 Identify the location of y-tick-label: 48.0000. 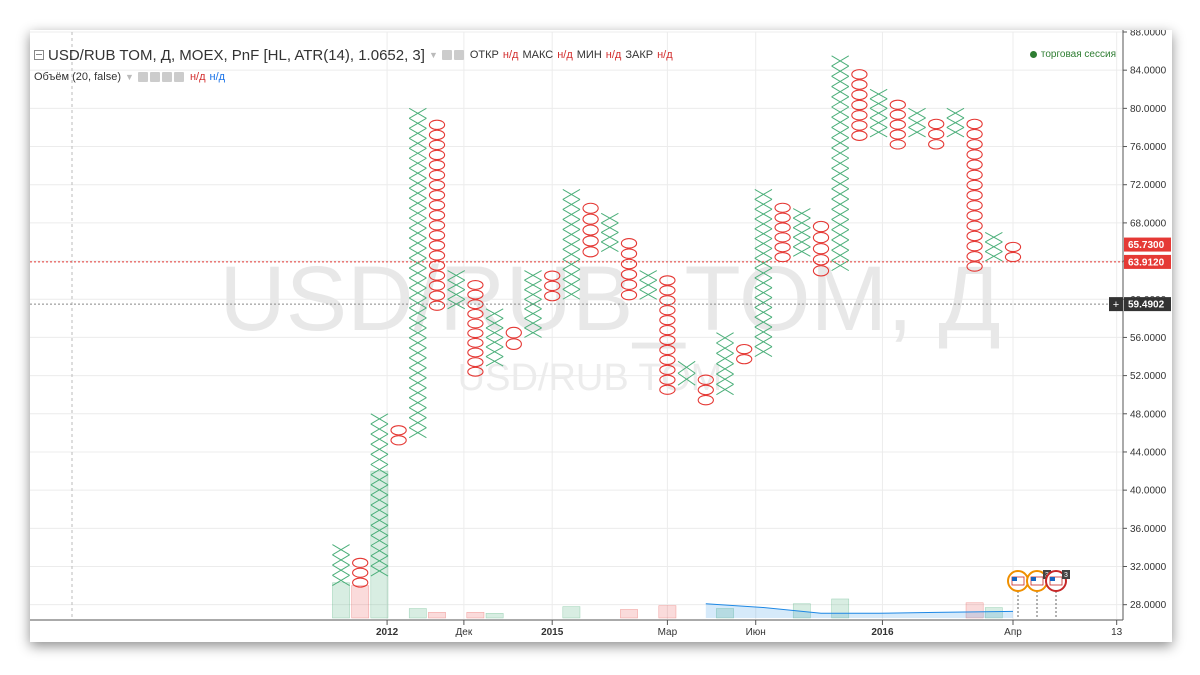
(1148, 414).